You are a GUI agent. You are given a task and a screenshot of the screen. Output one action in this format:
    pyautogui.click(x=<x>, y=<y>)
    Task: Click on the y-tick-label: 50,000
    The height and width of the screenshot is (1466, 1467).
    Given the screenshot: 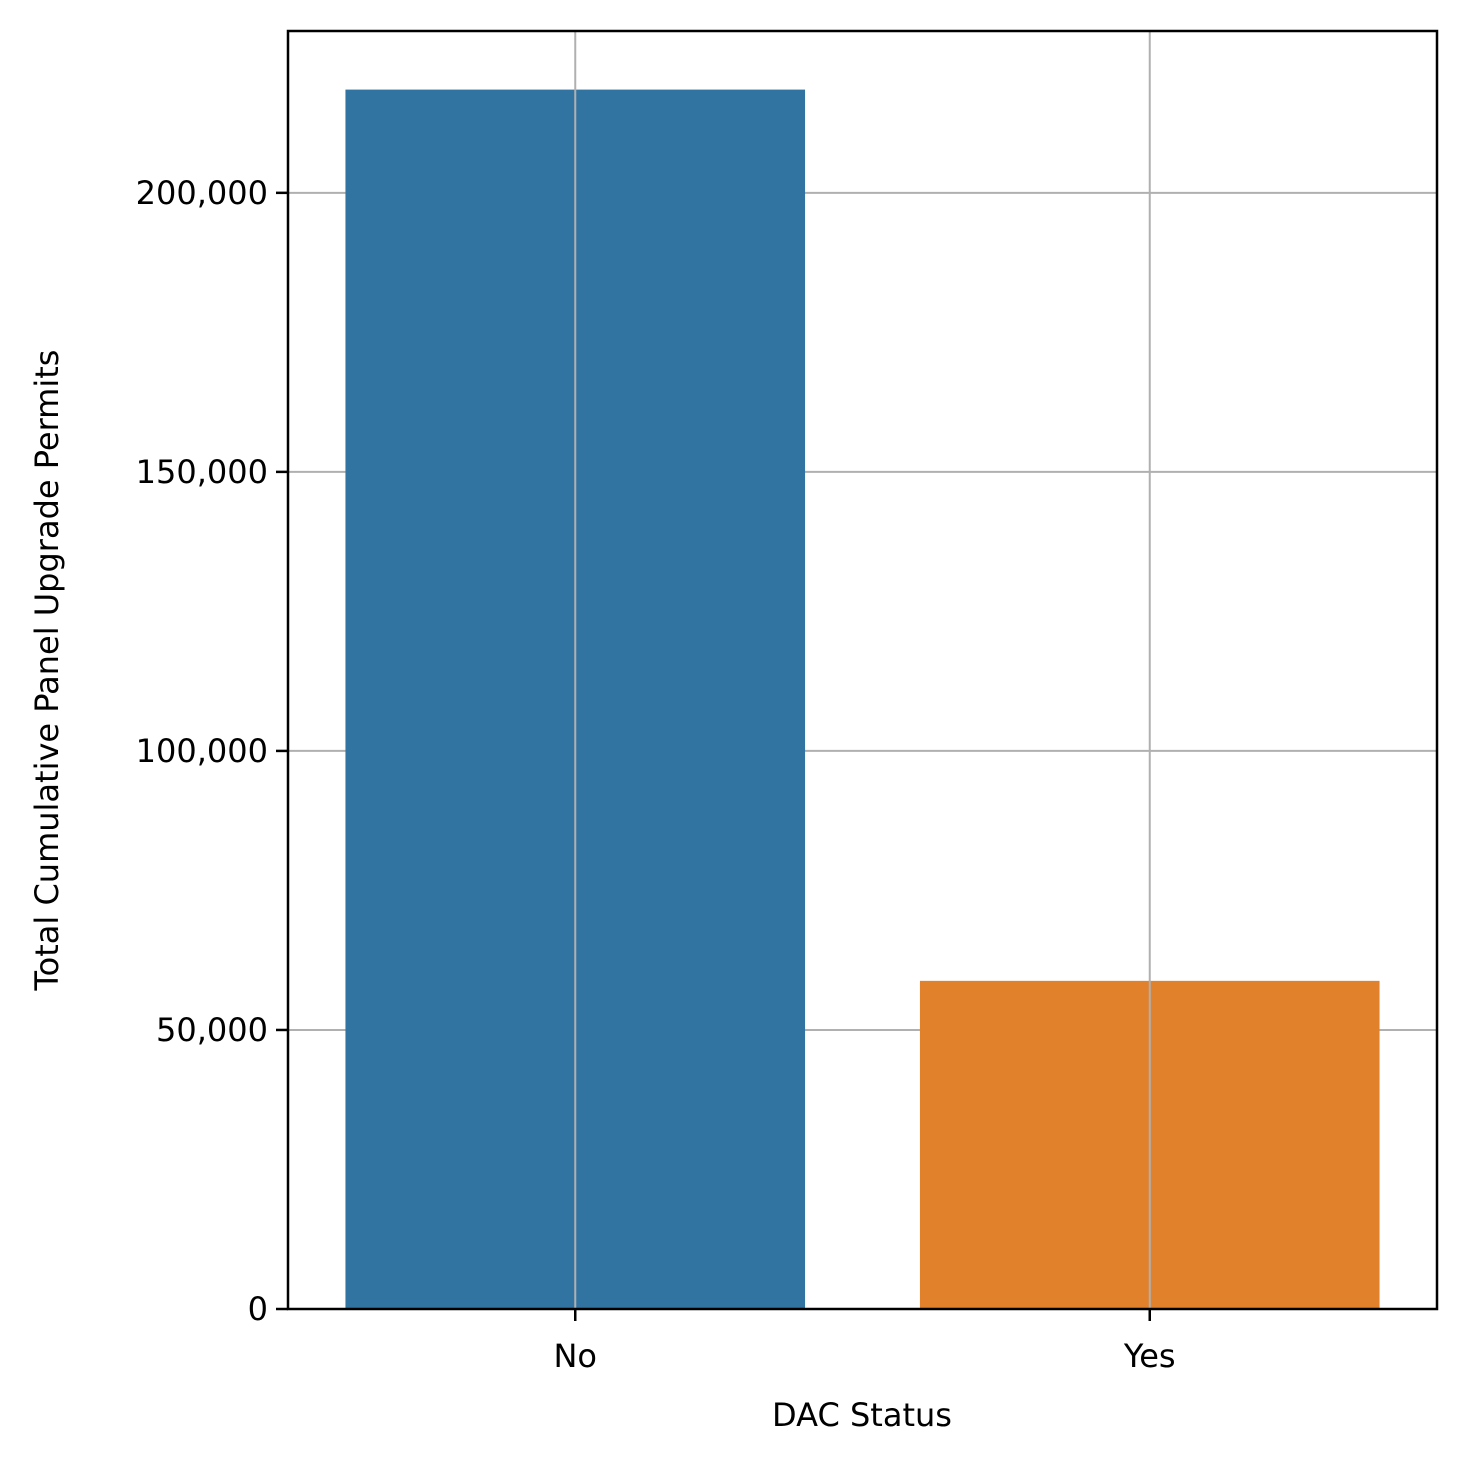 What is the action you would take?
    pyautogui.click(x=212, y=1030)
    